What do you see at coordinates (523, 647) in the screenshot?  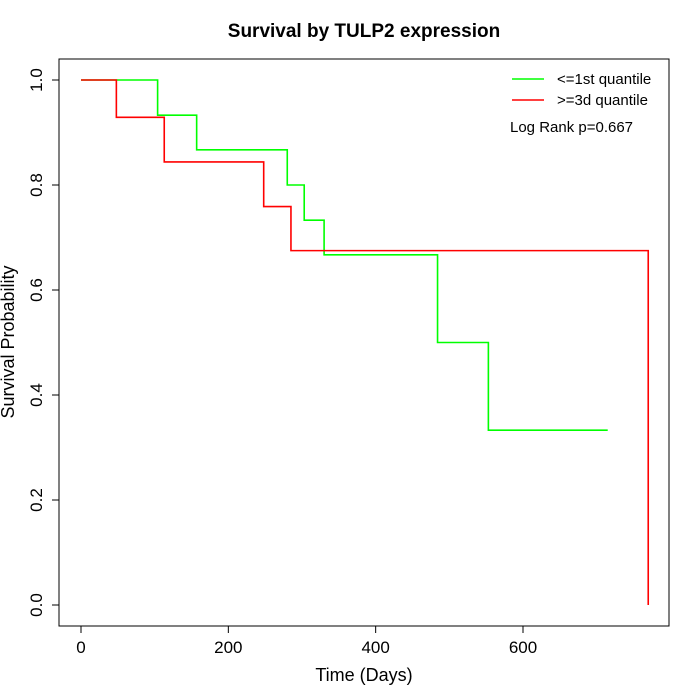 I see `x-tick-label: 600` at bounding box center [523, 647].